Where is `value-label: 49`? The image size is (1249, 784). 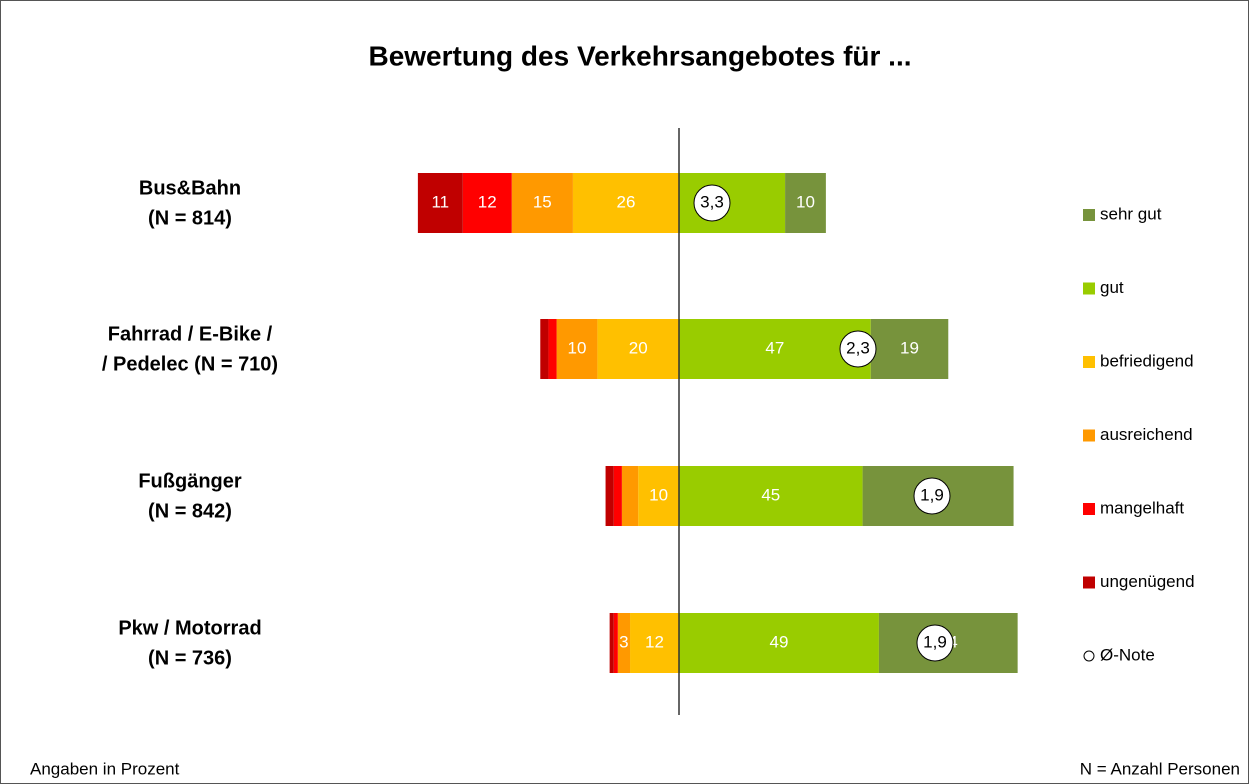
value-label: 49 is located at coordinates (778, 641).